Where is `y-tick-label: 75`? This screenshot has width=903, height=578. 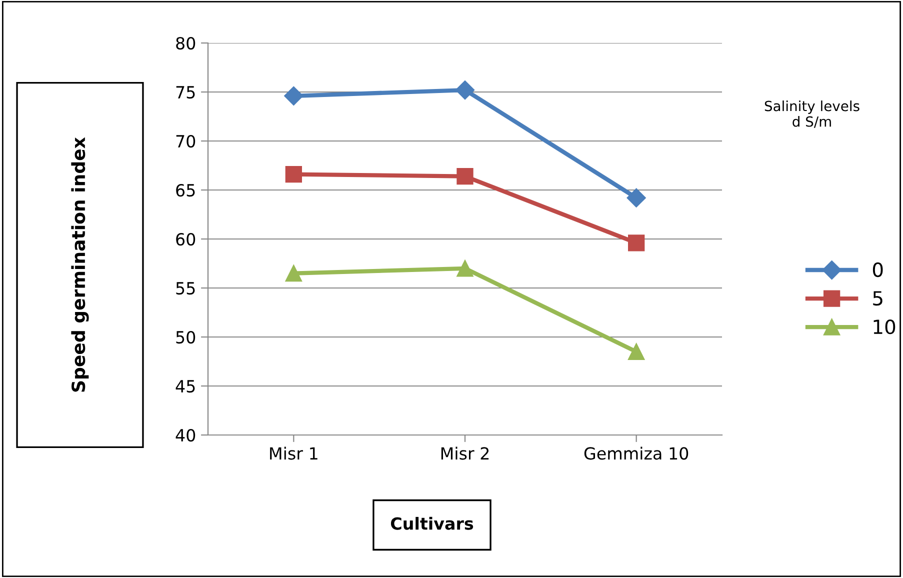 y-tick-label: 75 is located at coordinates (185, 92).